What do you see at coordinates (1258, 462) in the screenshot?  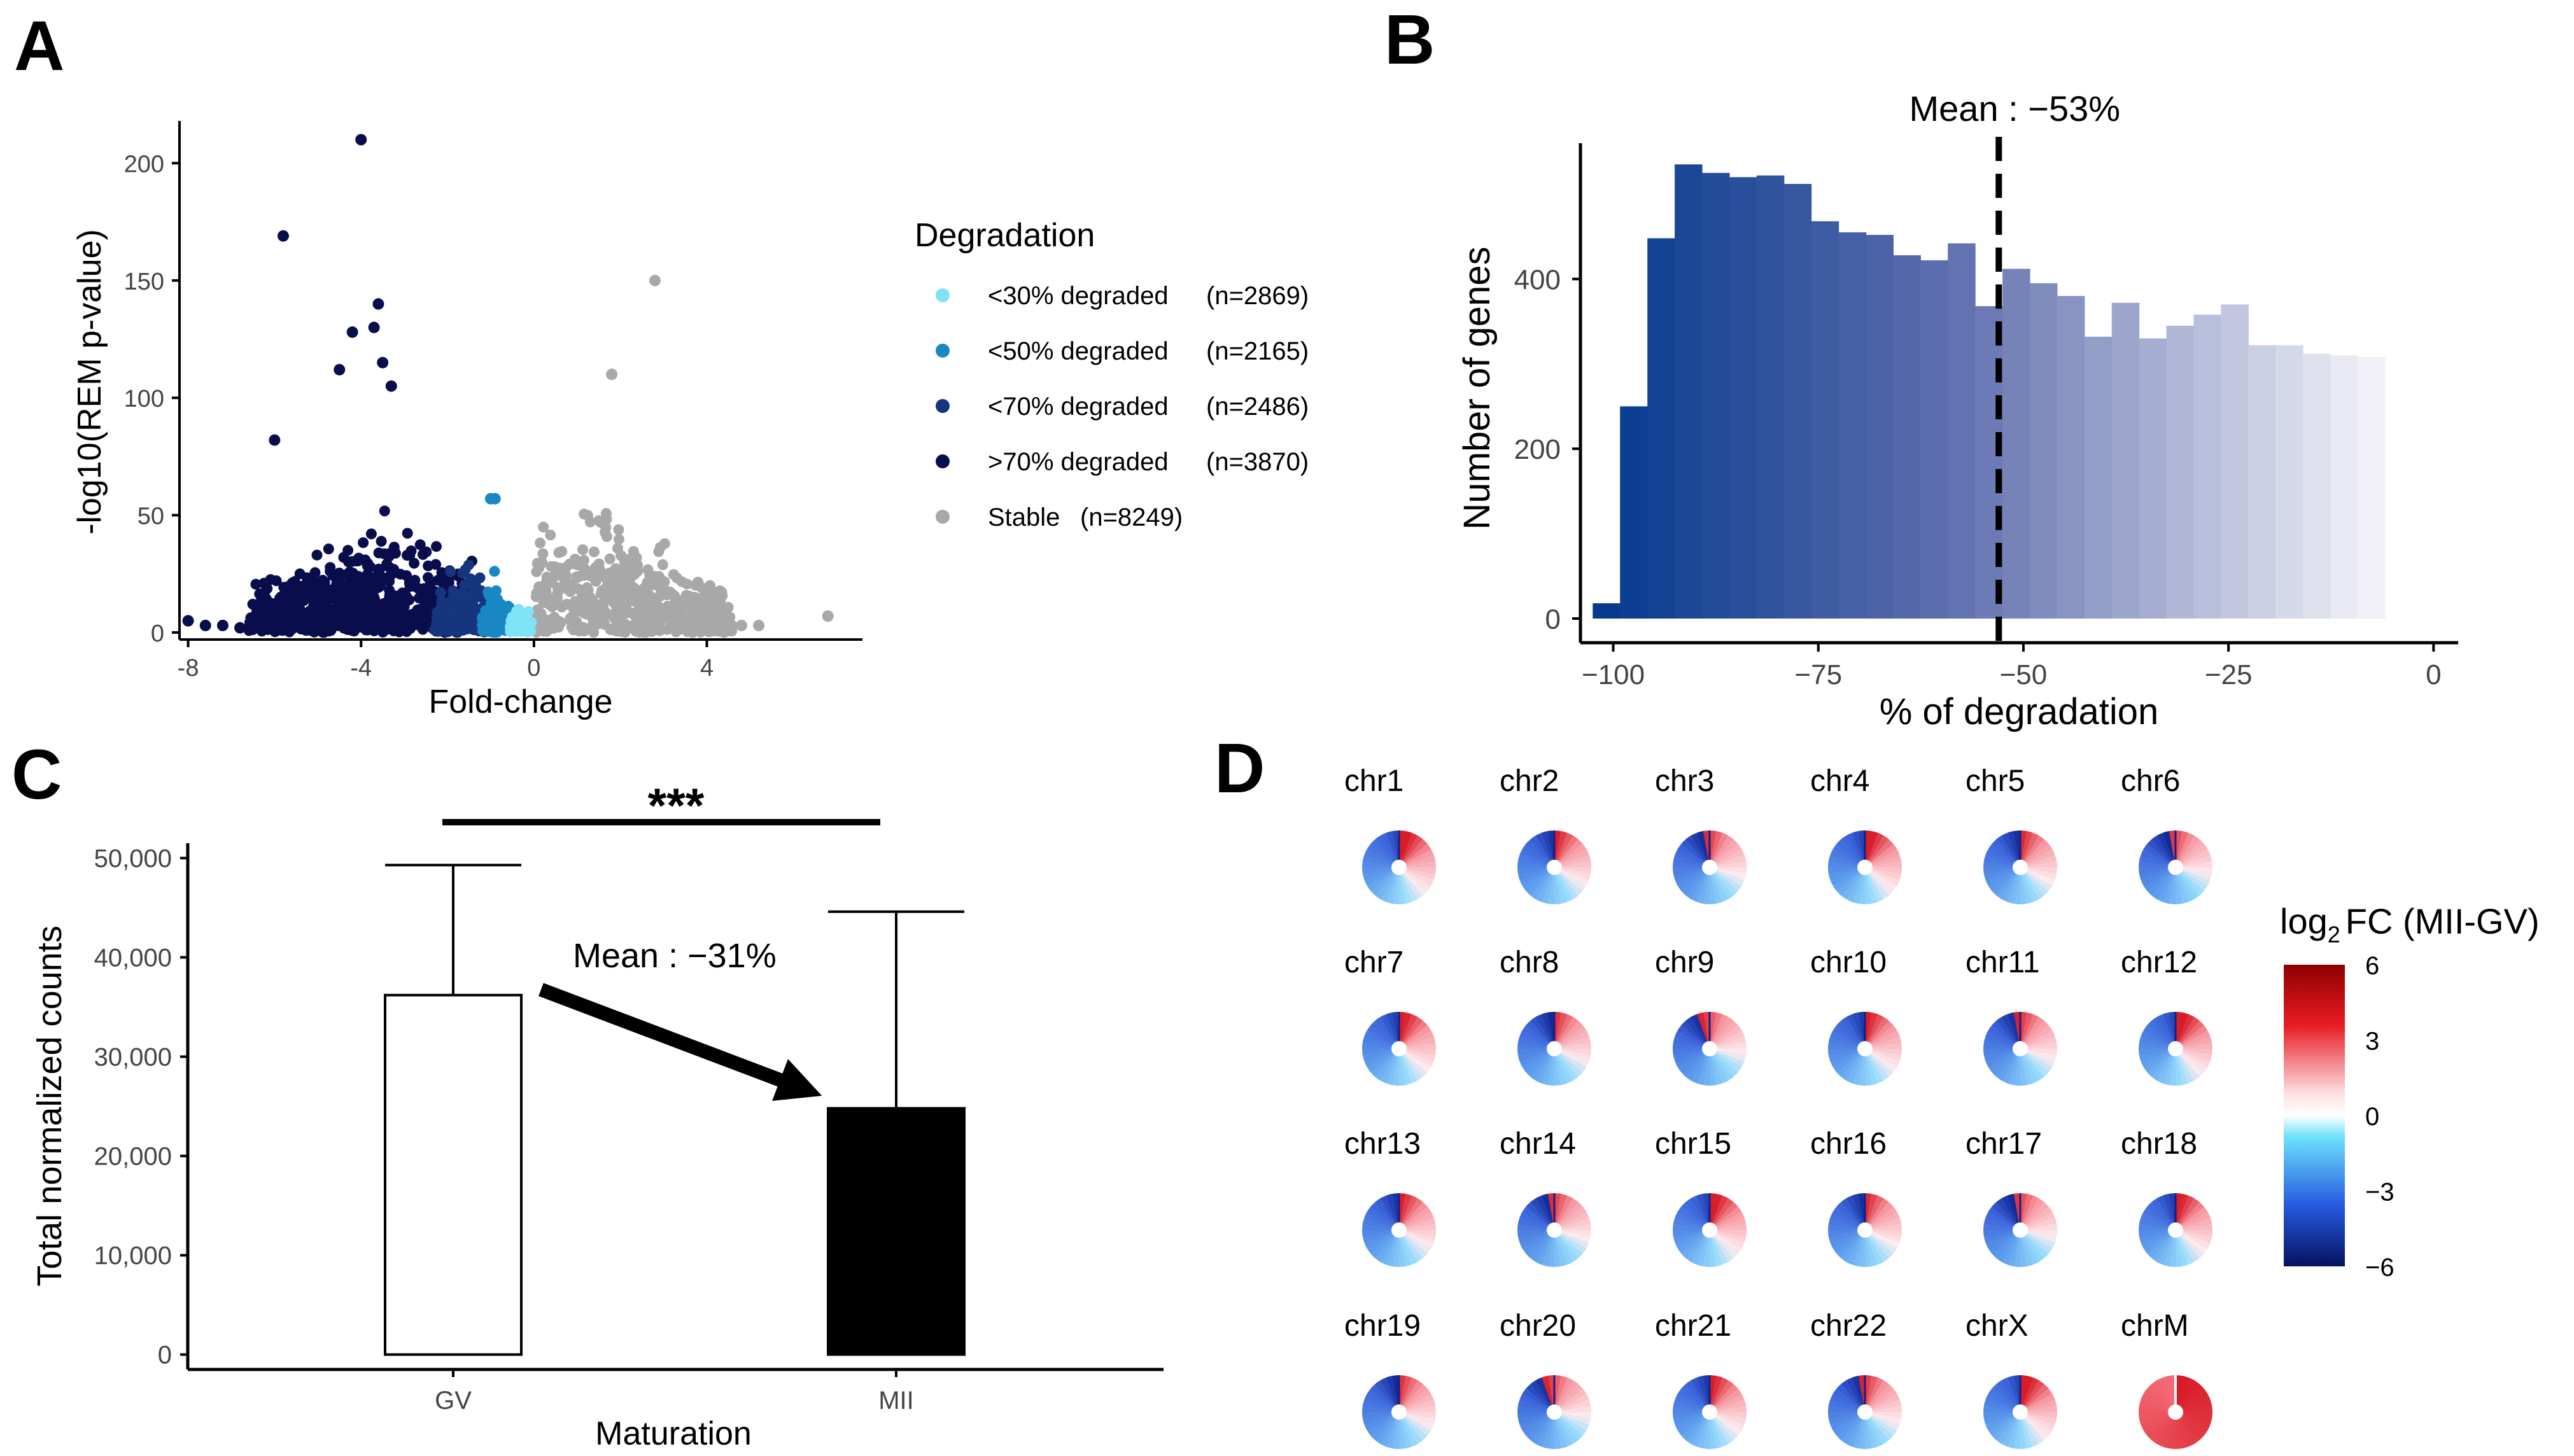 I see `volcano-legend-count: (n=3870)` at bounding box center [1258, 462].